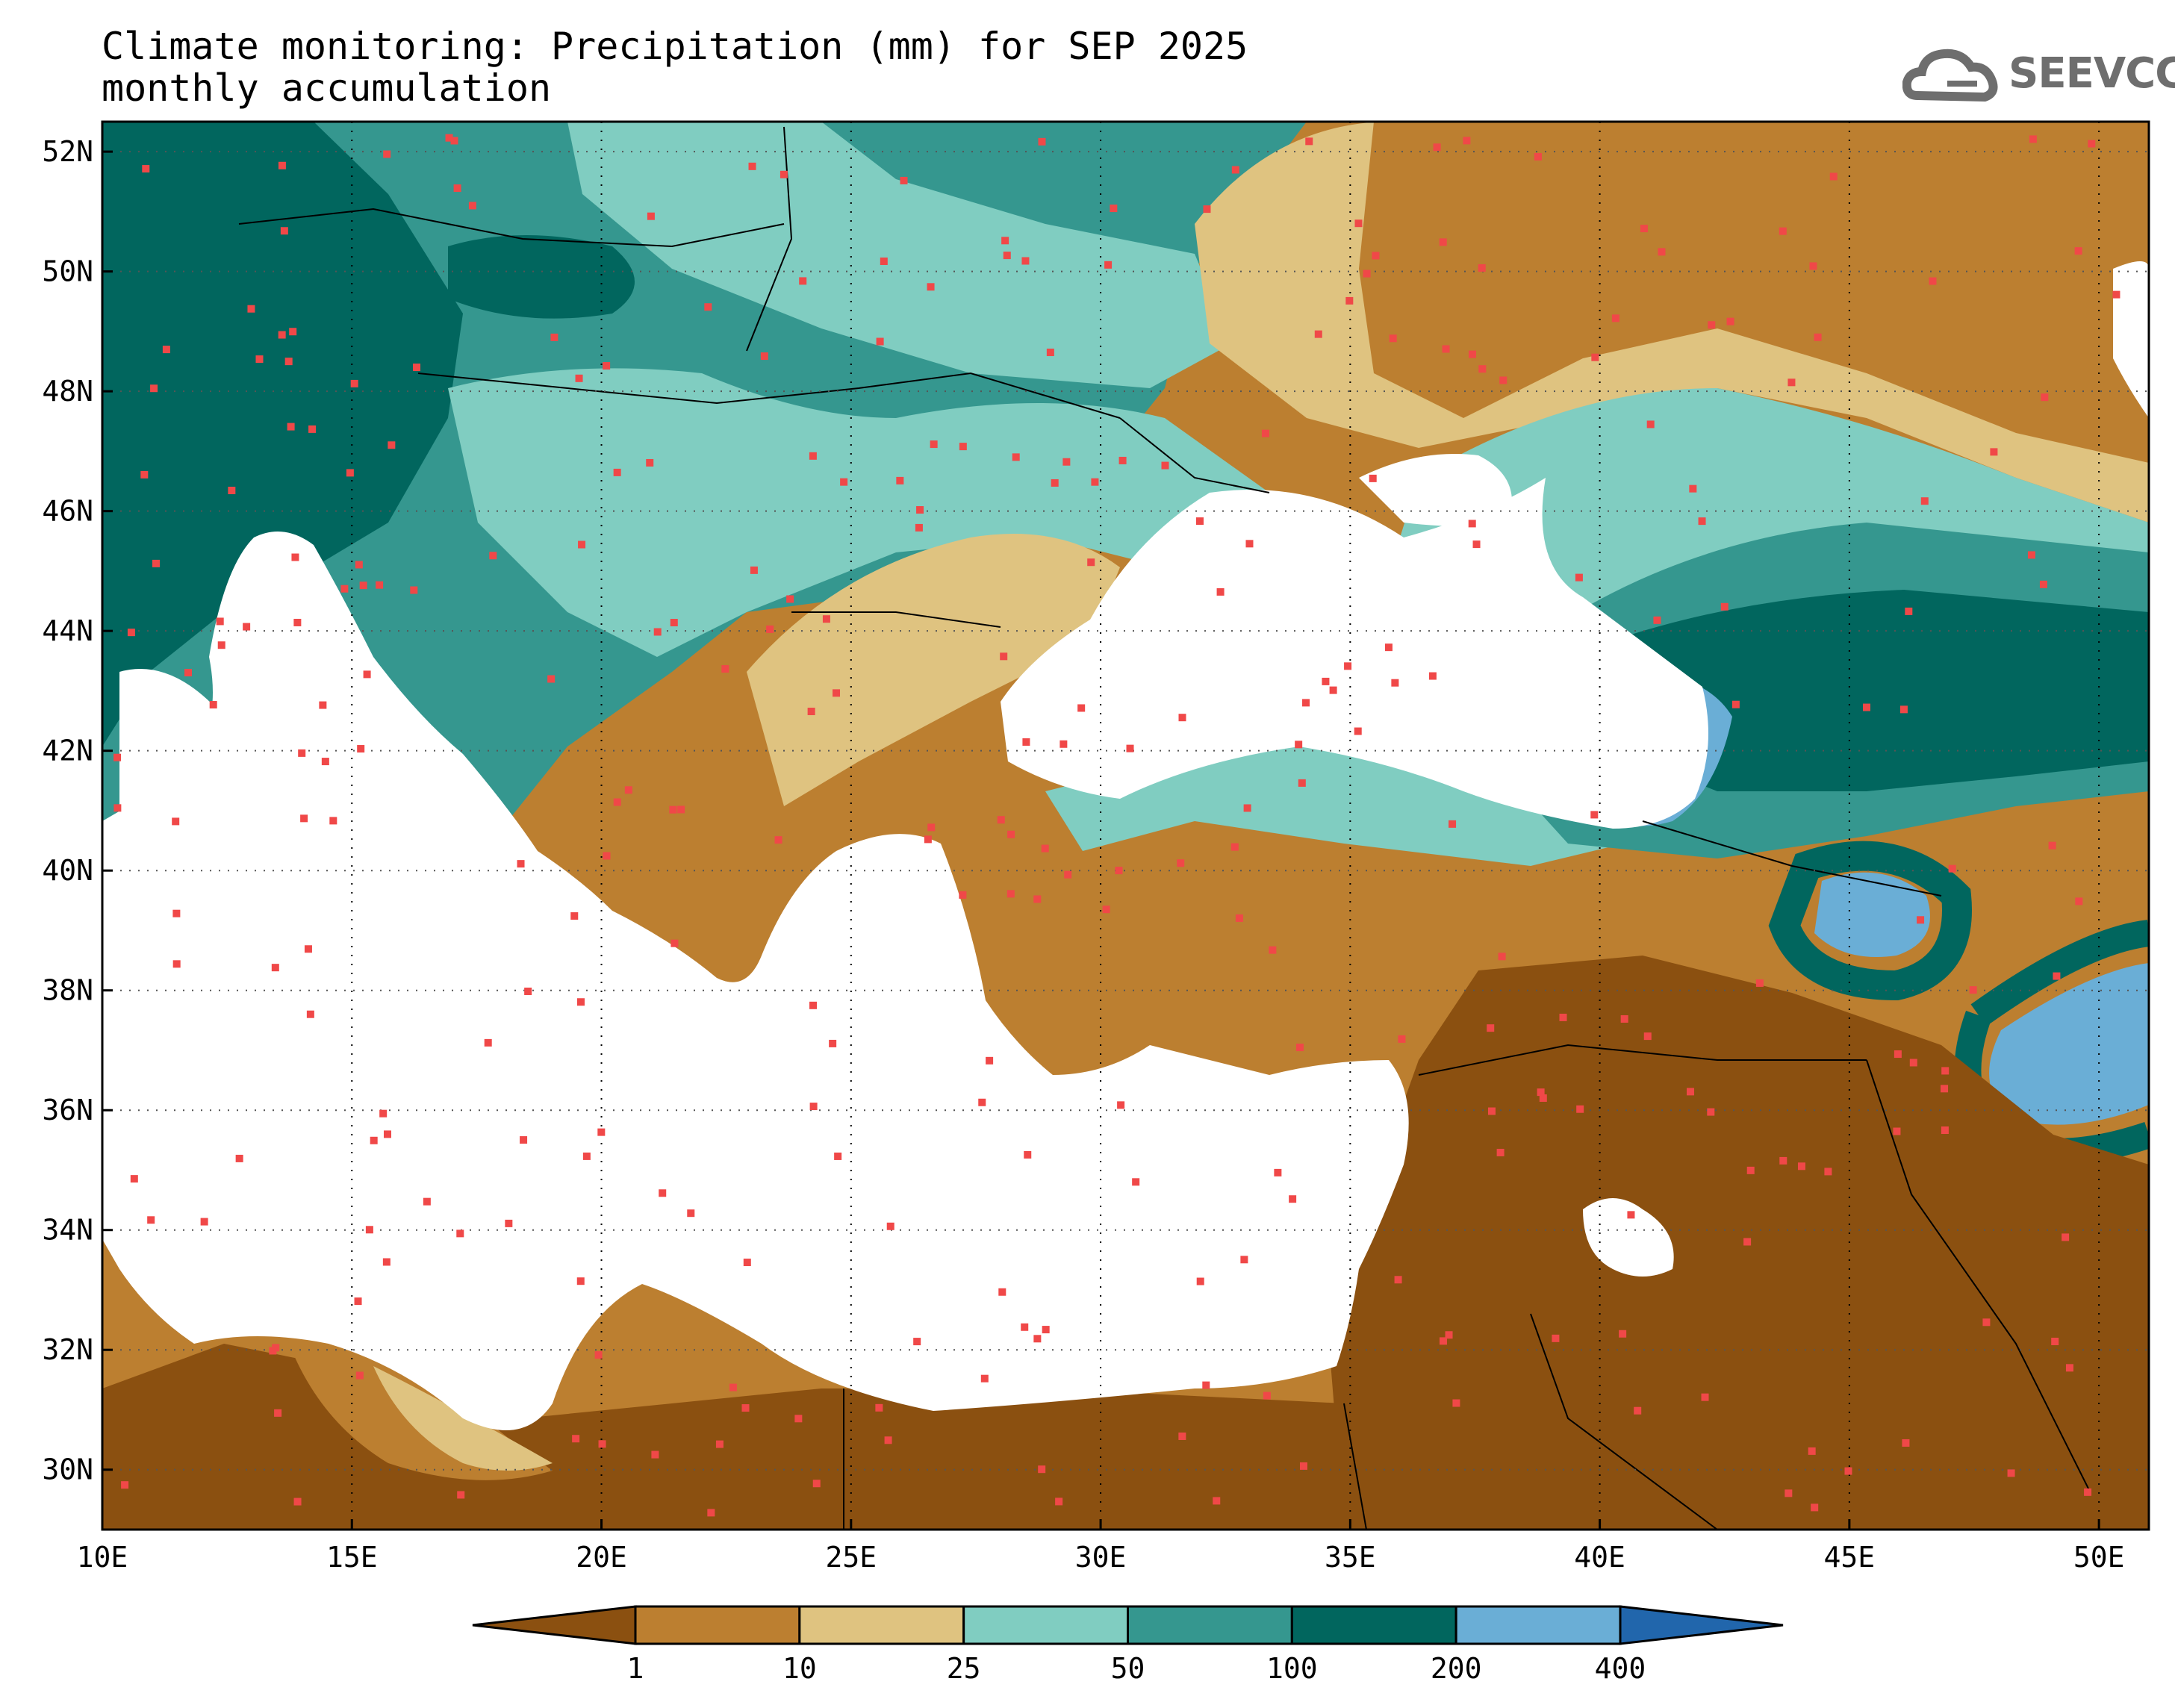 This screenshot has width=2175, height=1708. Describe the element at coordinates (102, 1557) in the screenshot. I see `lon-tick-label: 10E` at that location.